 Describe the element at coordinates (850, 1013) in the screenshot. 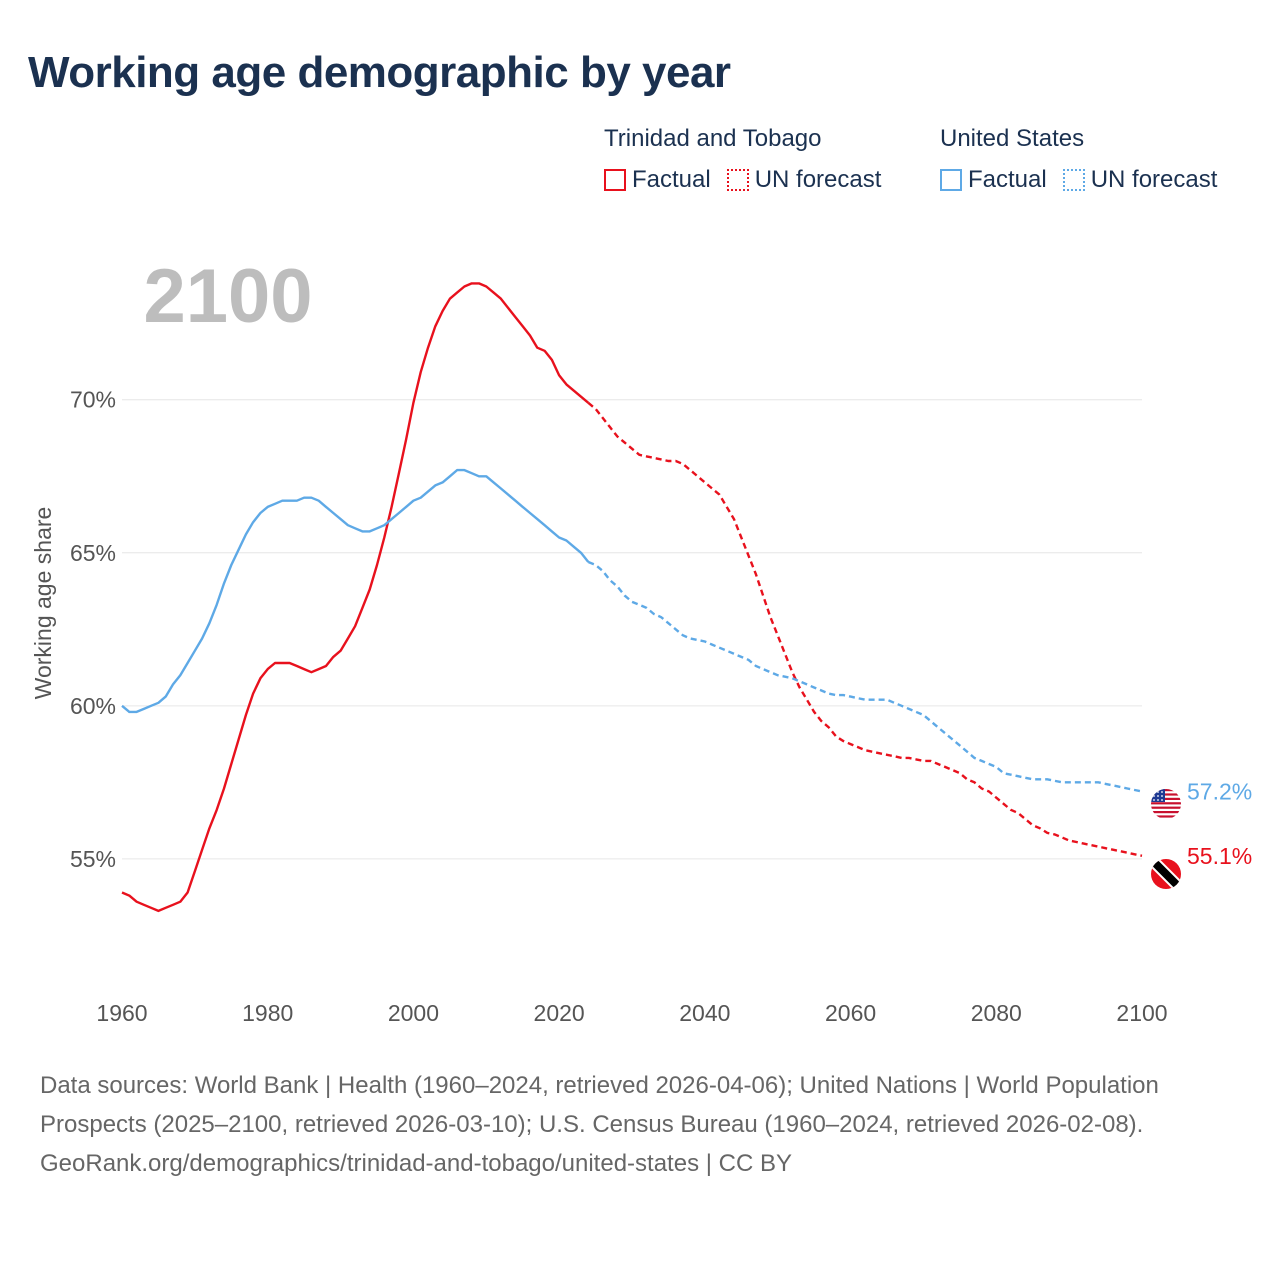

I see `x-tick-label: 2060` at that location.